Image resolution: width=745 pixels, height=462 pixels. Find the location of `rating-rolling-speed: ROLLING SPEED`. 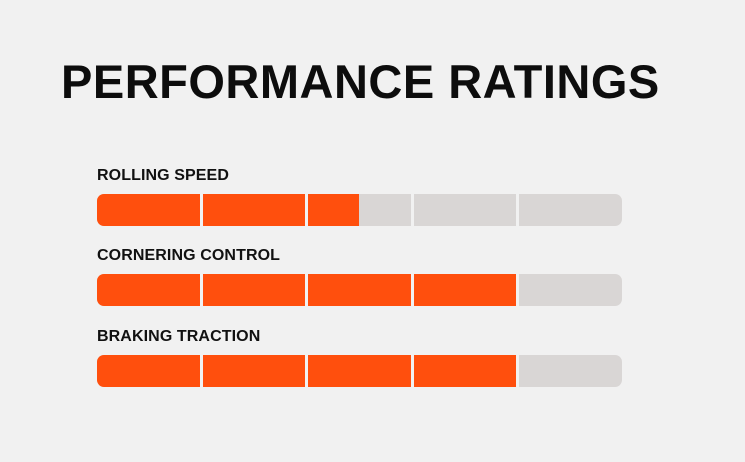

rating-rolling-speed: ROLLING SPEED is located at coordinates (359, 197).